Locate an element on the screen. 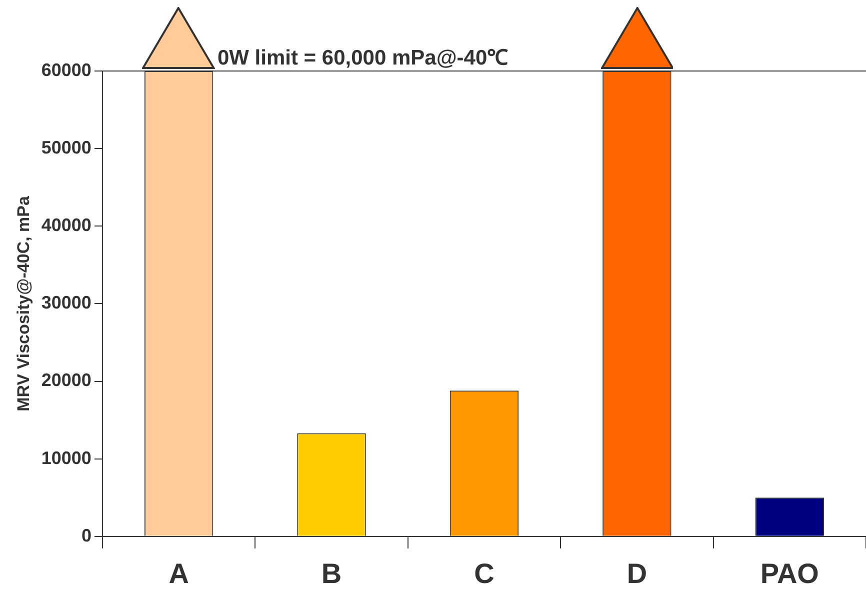  x-tick-label: B is located at coordinates (331, 573).